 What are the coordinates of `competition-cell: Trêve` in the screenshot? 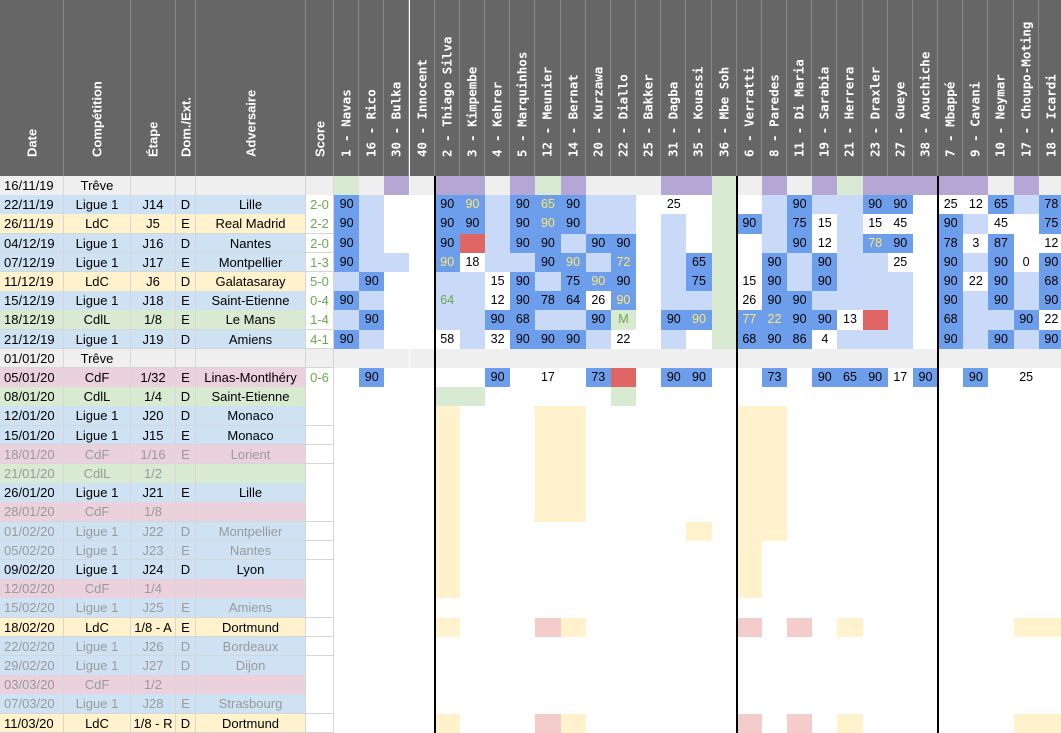 It's located at (97, 186).